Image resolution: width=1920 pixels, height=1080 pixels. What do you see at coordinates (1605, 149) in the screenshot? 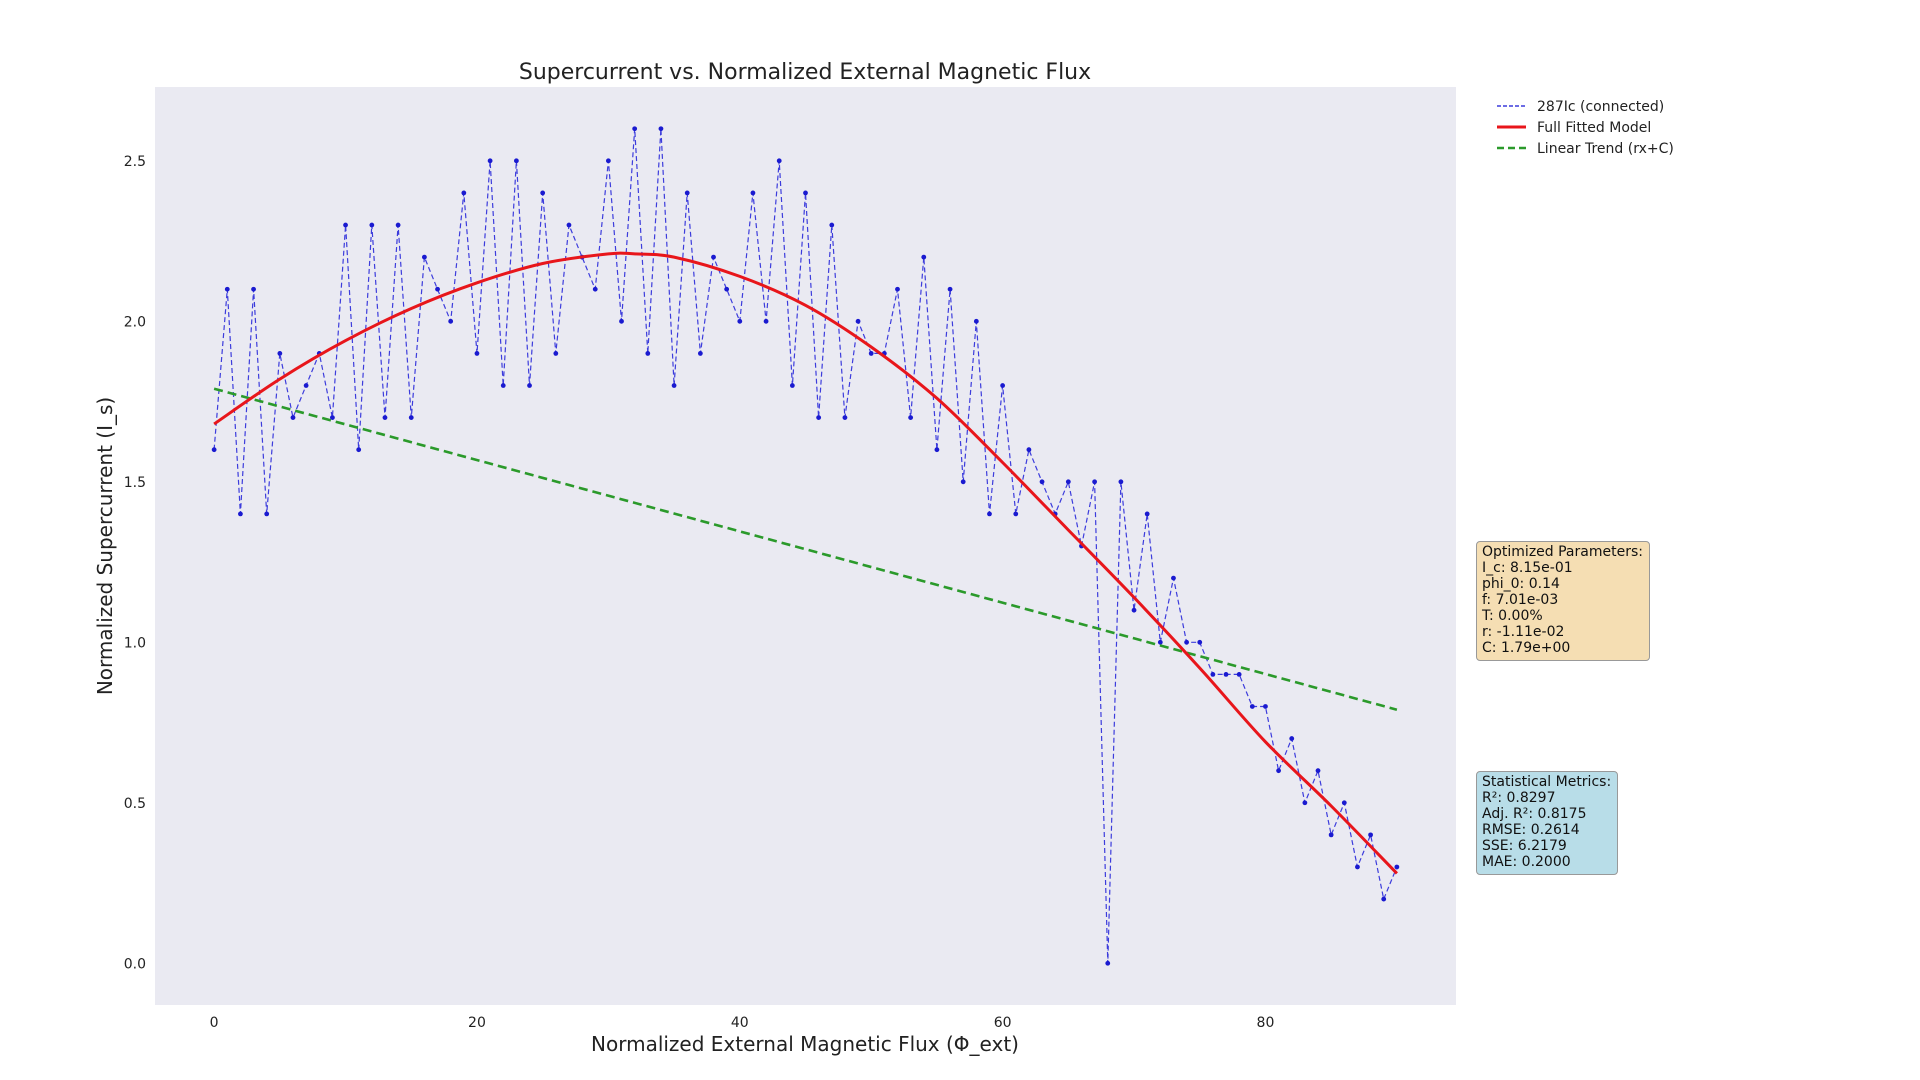
I see `legend-entry-trend: Linear Trend (rx+C)` at bounding box center [1605, 149].